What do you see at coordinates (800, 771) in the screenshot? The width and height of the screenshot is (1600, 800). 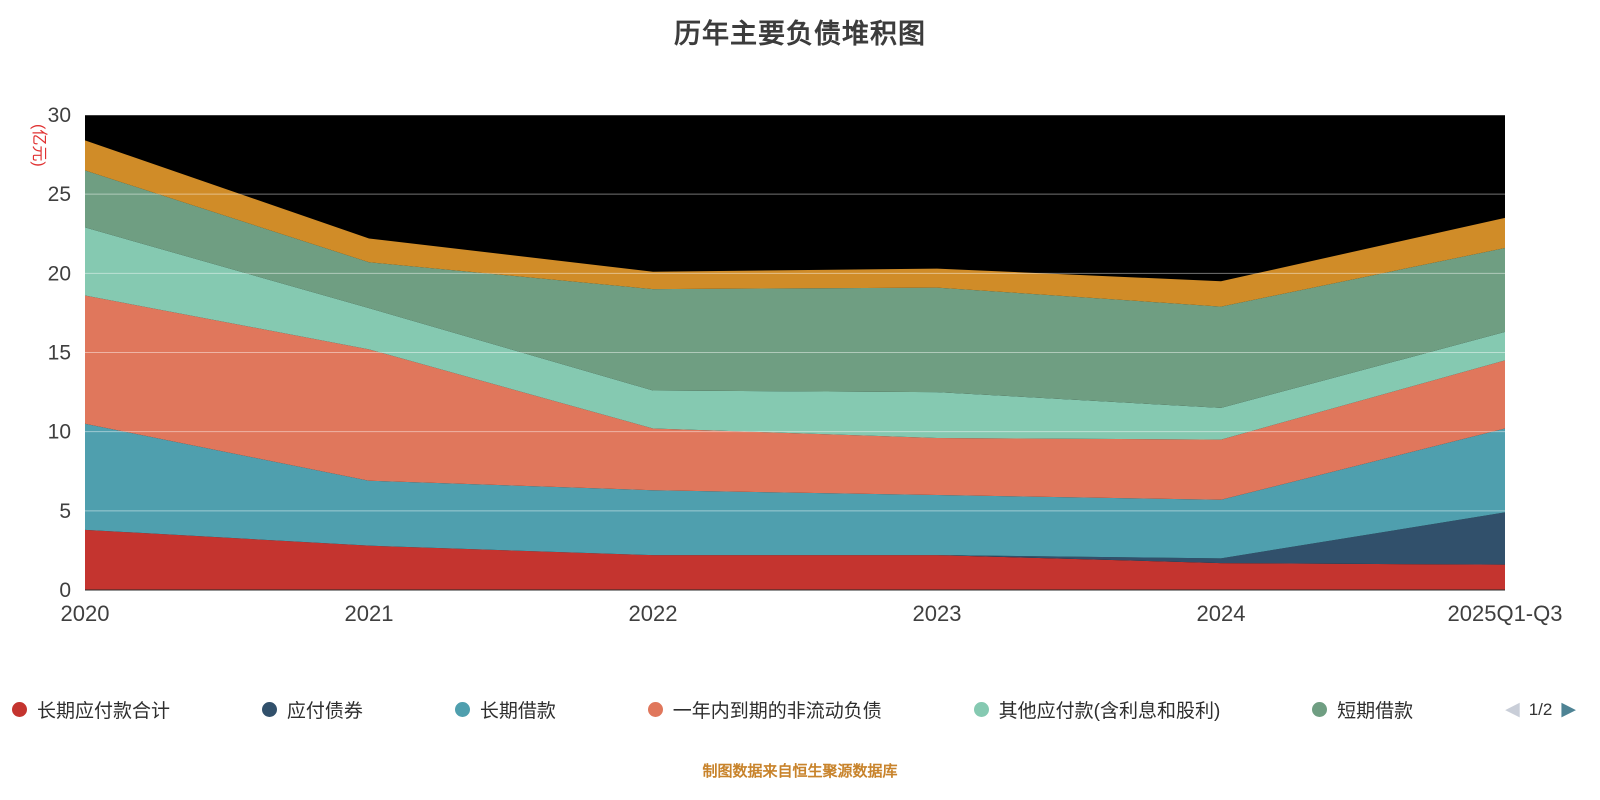 I see `data-source-note: 制图数据来自恒生聚源数据库` at bounding box center [800, 771].